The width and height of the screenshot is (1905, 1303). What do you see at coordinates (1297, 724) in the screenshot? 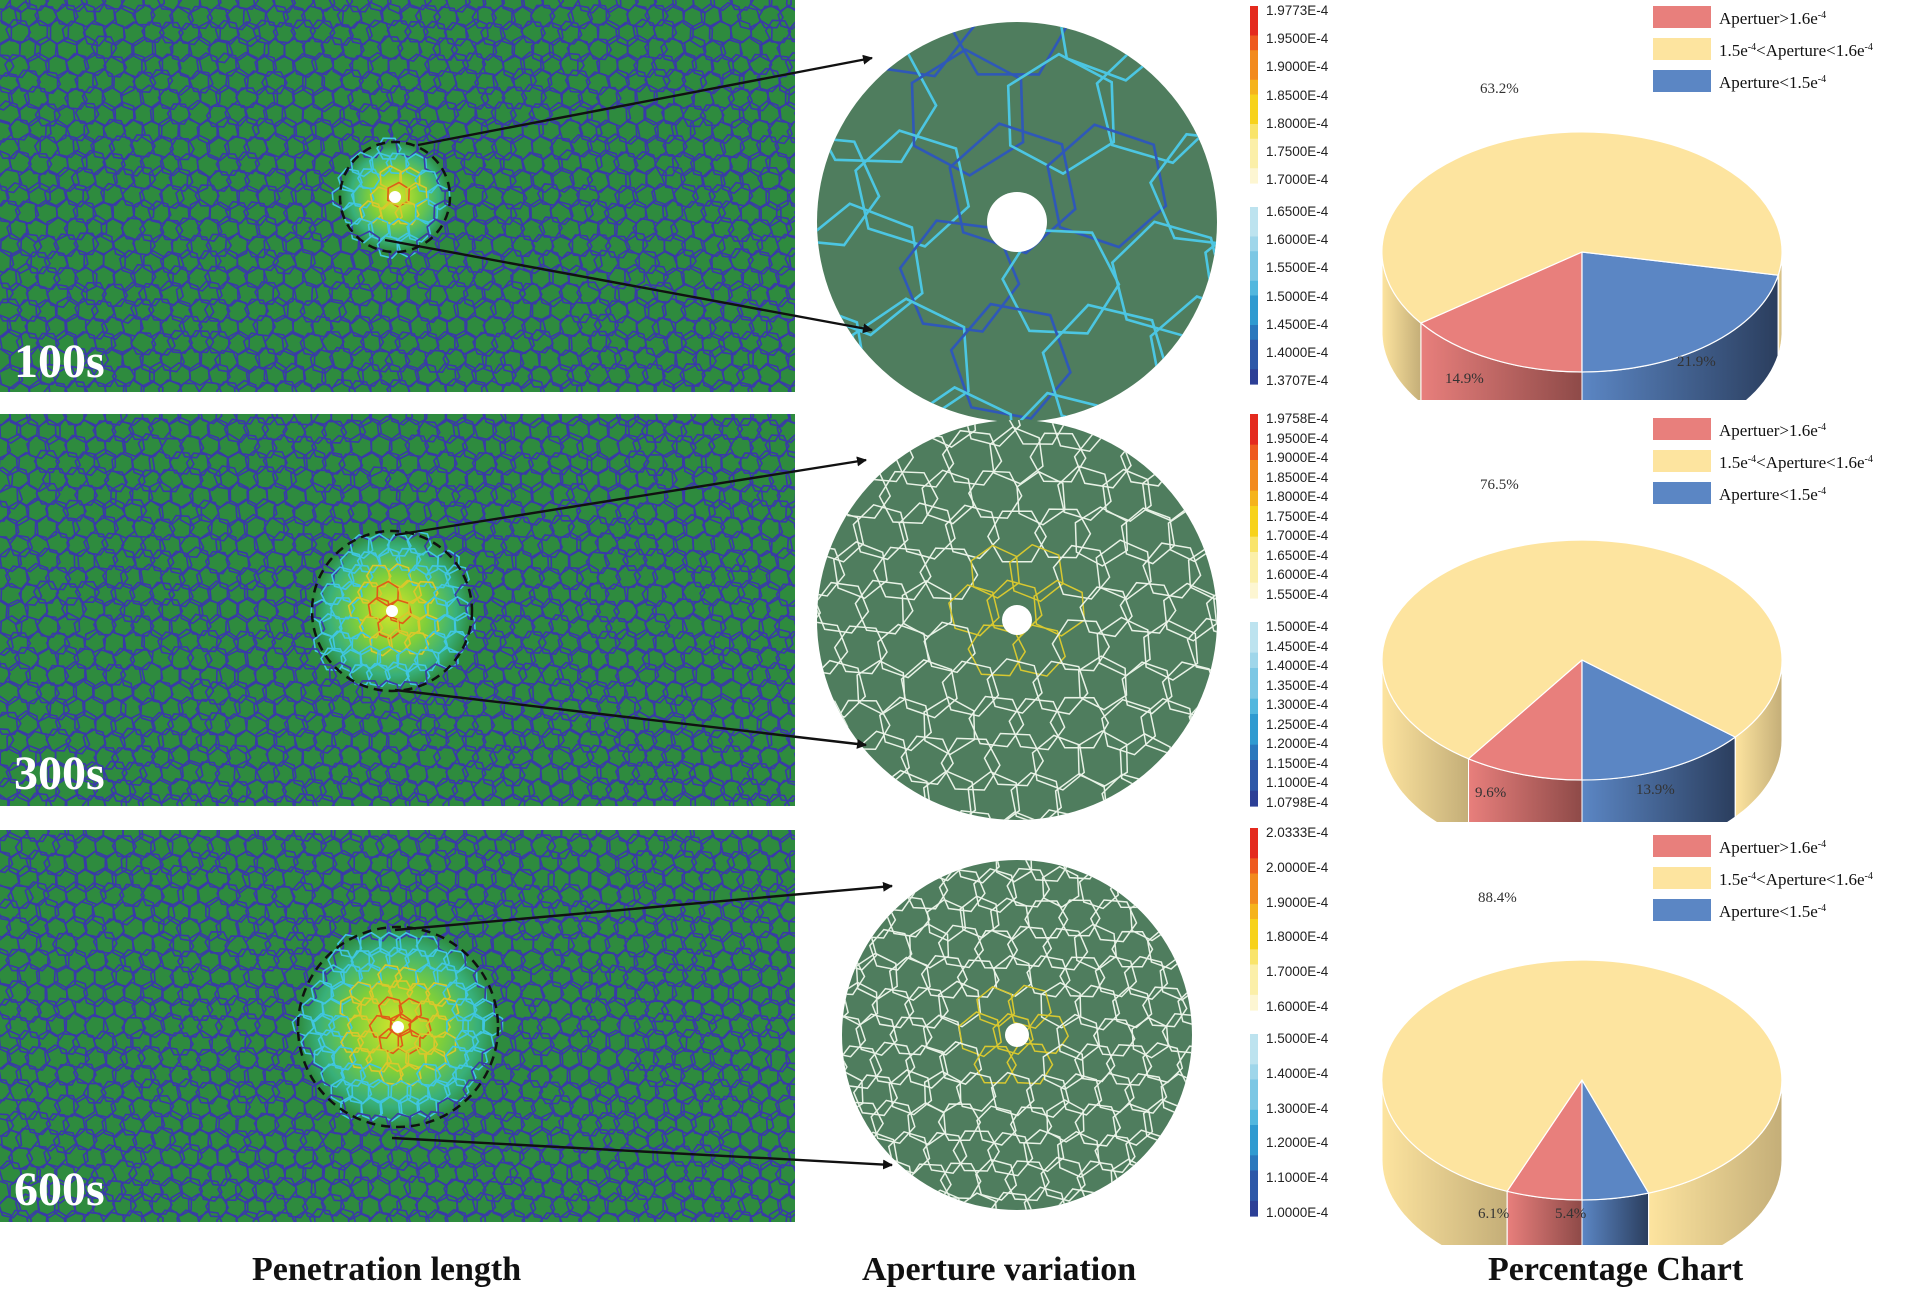
I see `colorbar-tick-label: 1.2500E-4` at bounding box center [1297, 724].